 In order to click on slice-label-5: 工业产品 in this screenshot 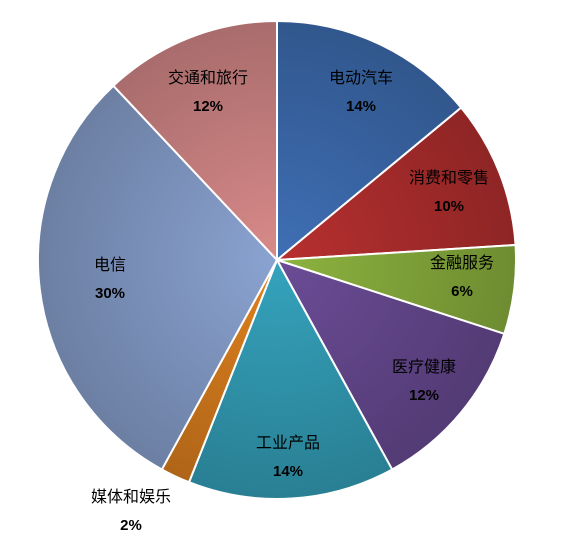, I will do `click(288, 442)`.